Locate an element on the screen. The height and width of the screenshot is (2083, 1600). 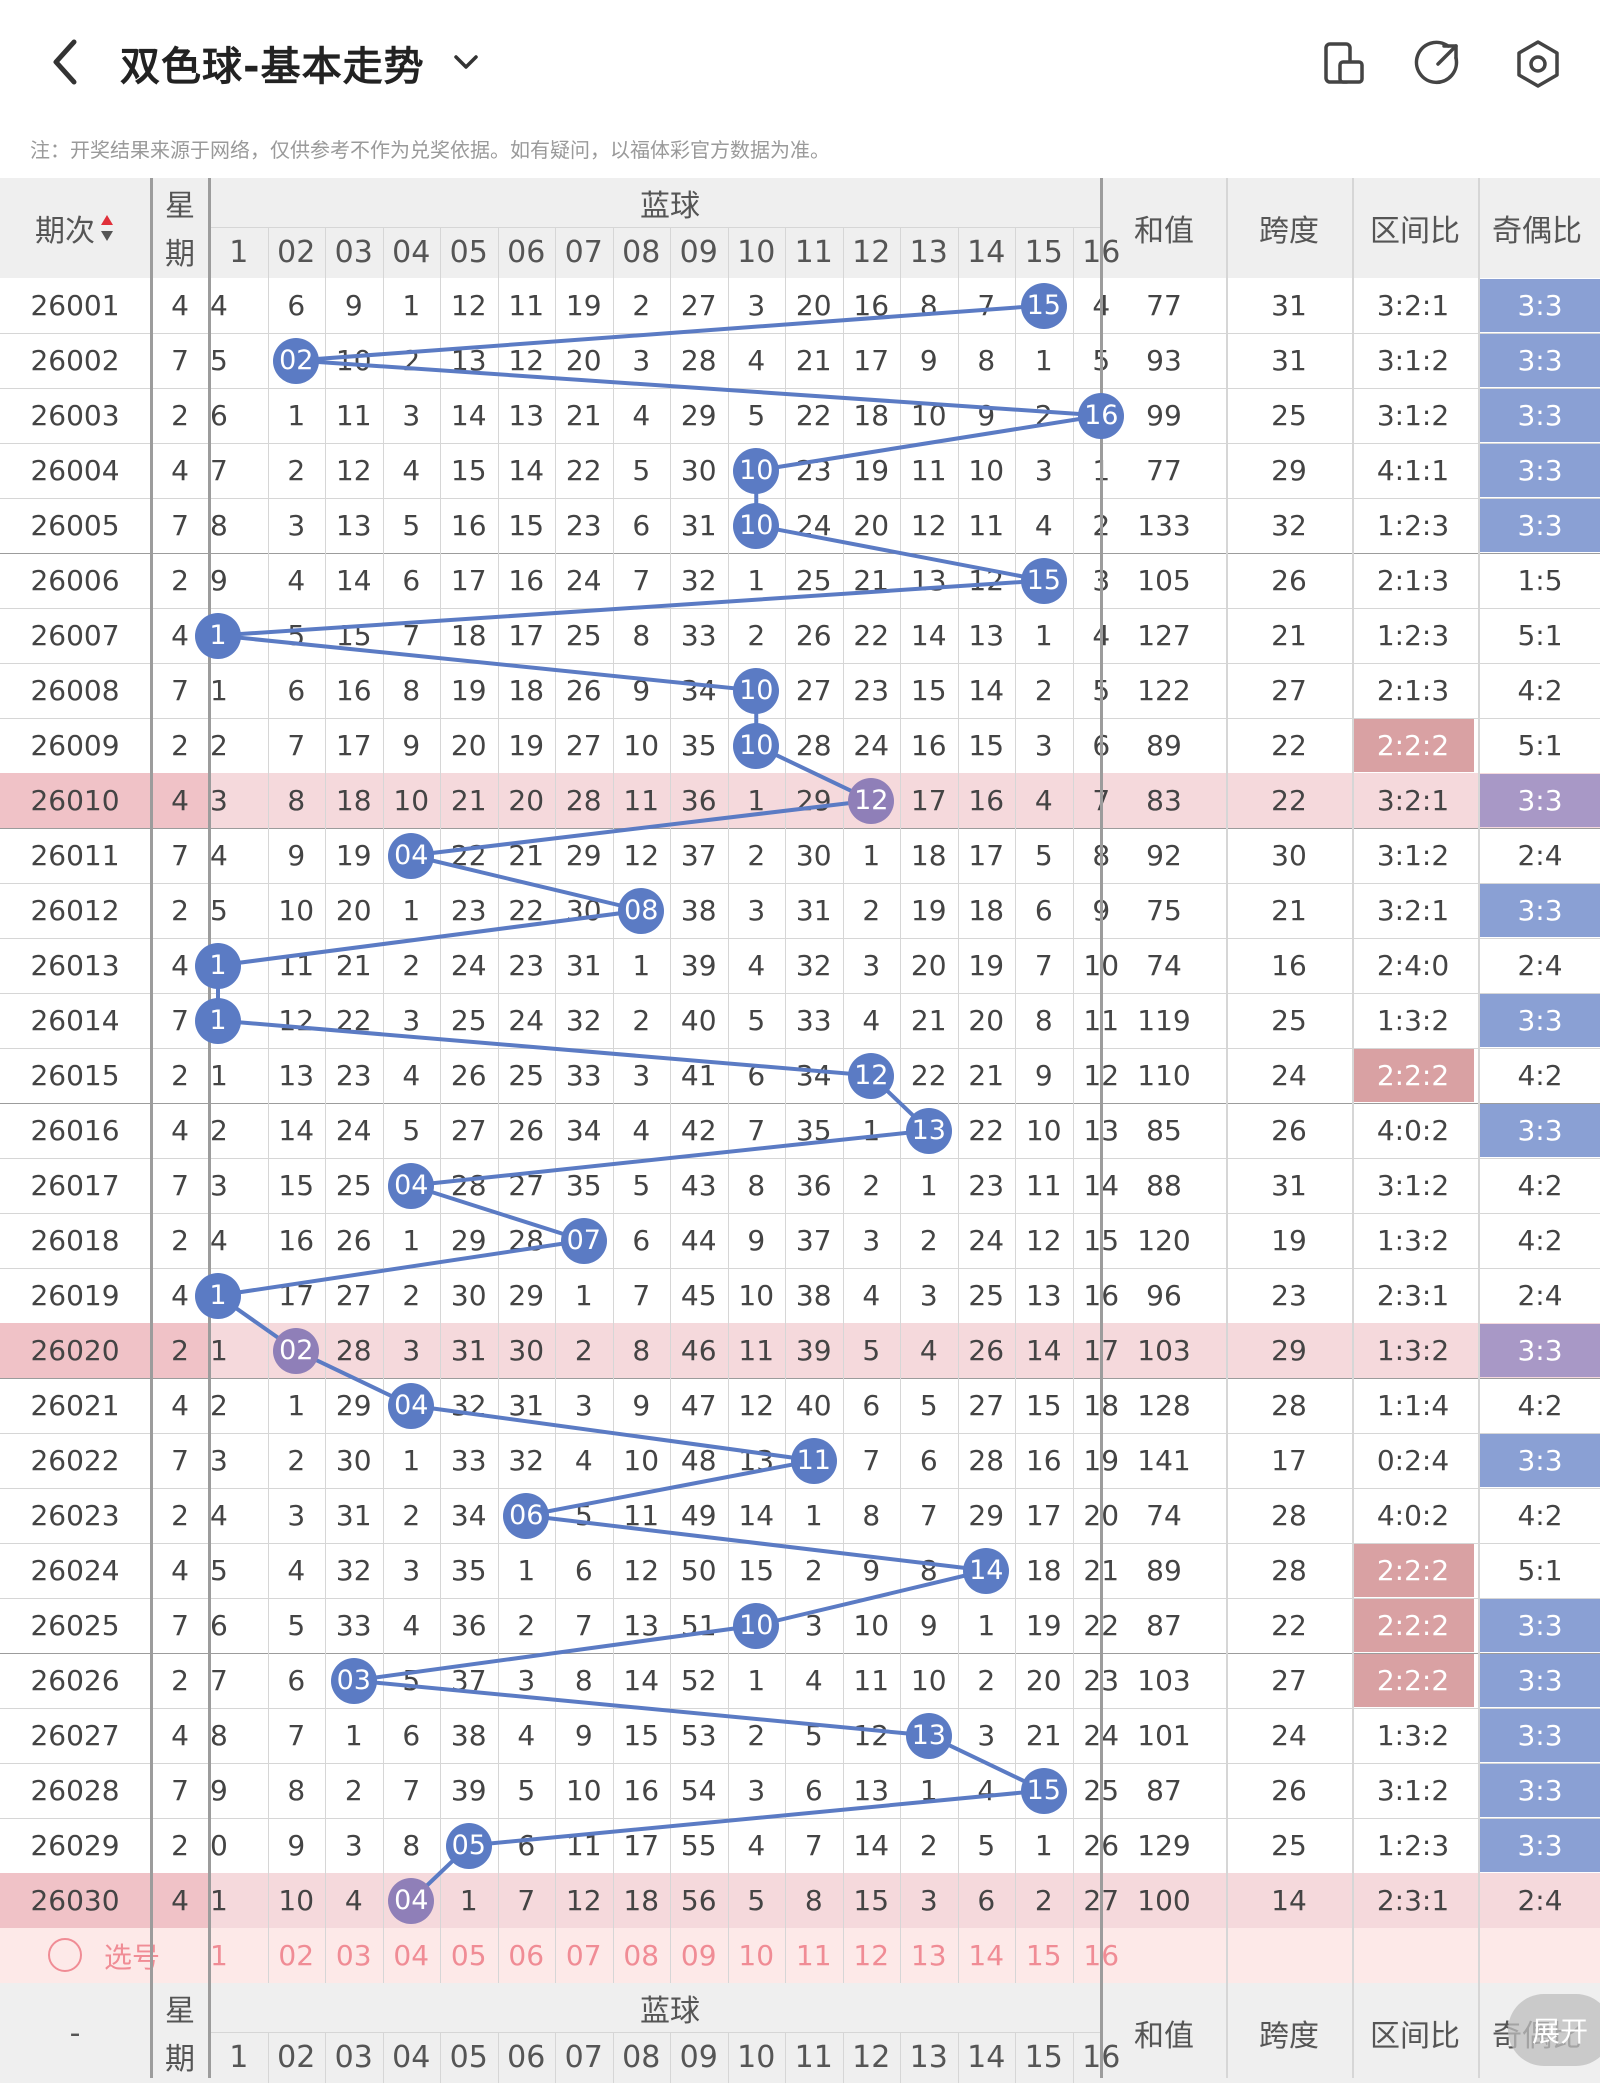
omission-cell: 37 is located at coordinates (698, 855).